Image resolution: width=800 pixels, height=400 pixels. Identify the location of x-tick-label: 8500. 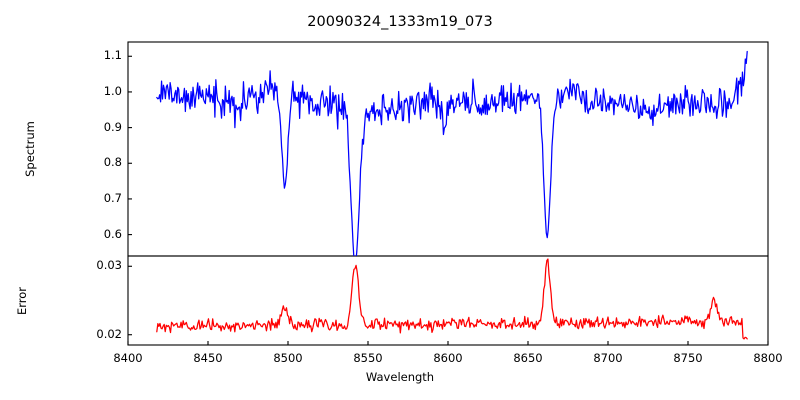
(288, 358).